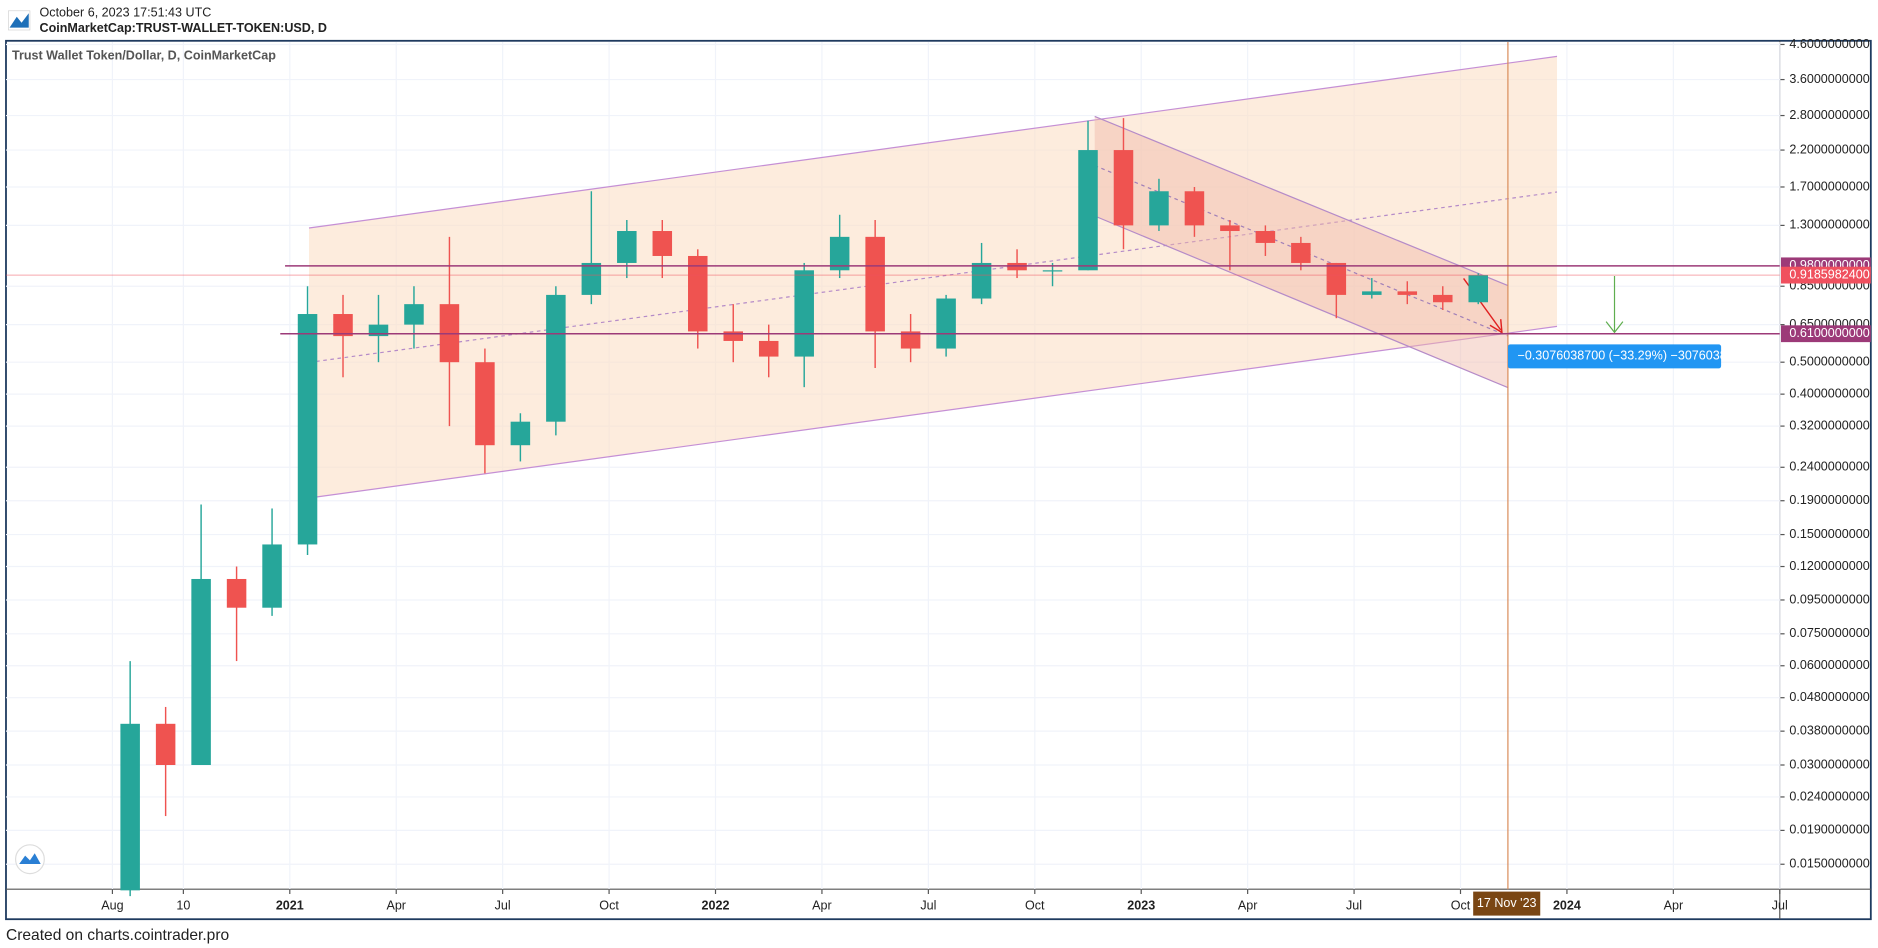 The image size is (1878, 948). I want to click on y-tick-label: 3.6000000000, so click(1829, 79).